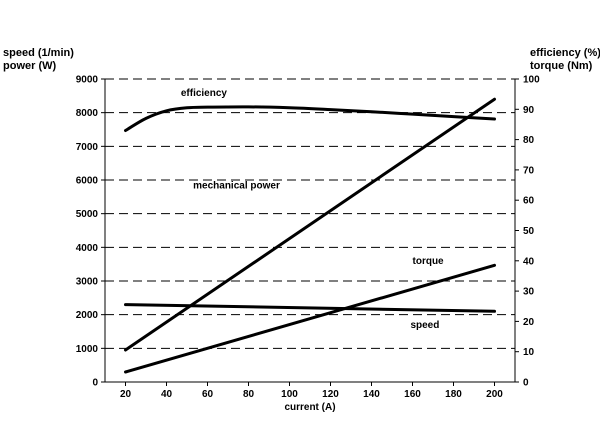 The height and width of the screenshot is (435, 600). What do you see at coordinates (87, 181) in the screenshot?
I see `y-left-tick-label: 6000` at bounding box center [87, 181].